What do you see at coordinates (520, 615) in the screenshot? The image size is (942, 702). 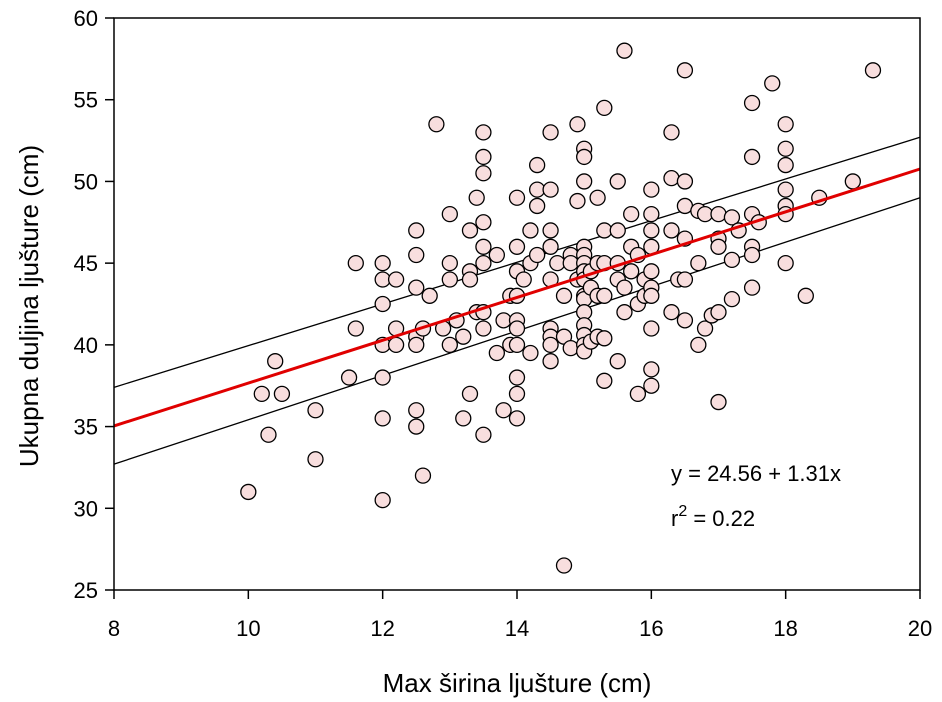 I see `x-axis-ticks: 8 10 12 14 16 18 20` at bounding box center [520, 615].